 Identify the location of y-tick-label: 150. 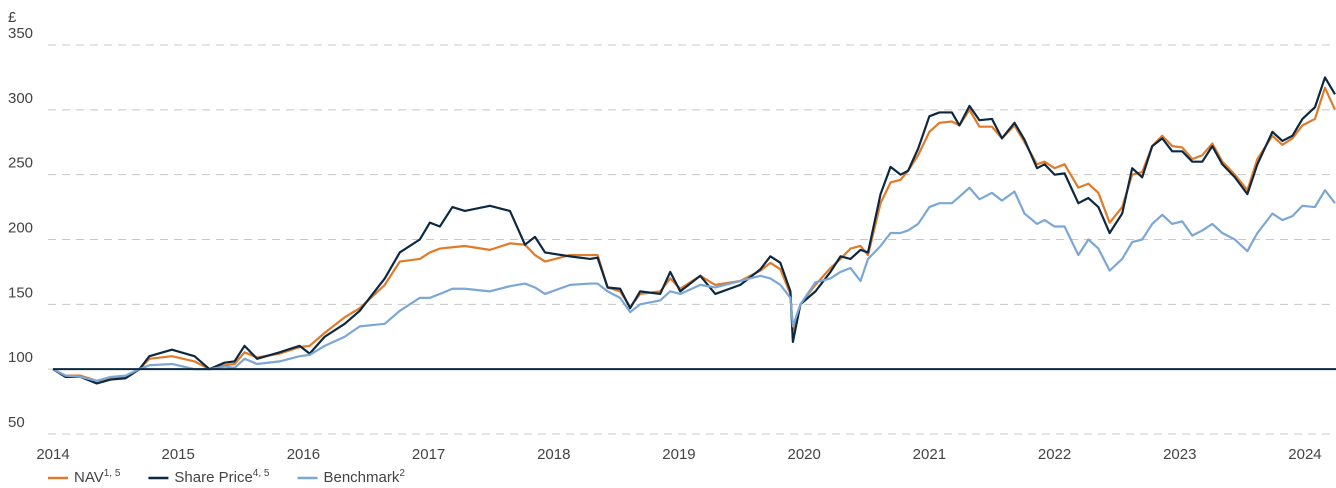
(20, 292).